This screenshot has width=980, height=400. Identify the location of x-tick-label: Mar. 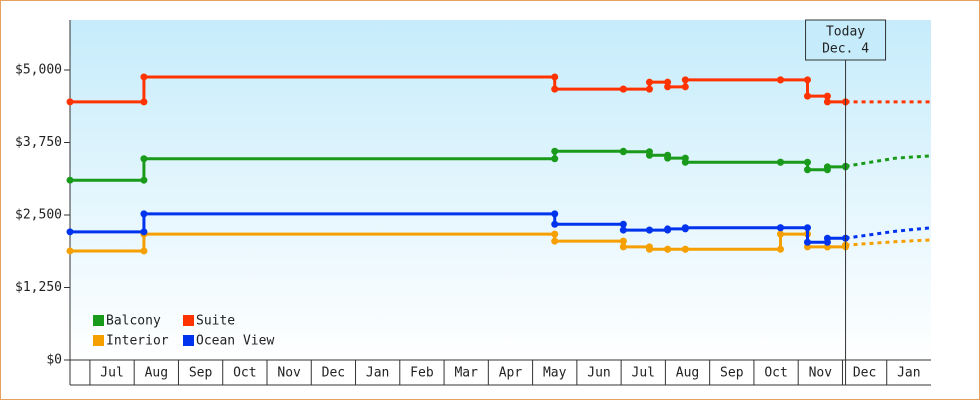
(466, 373).